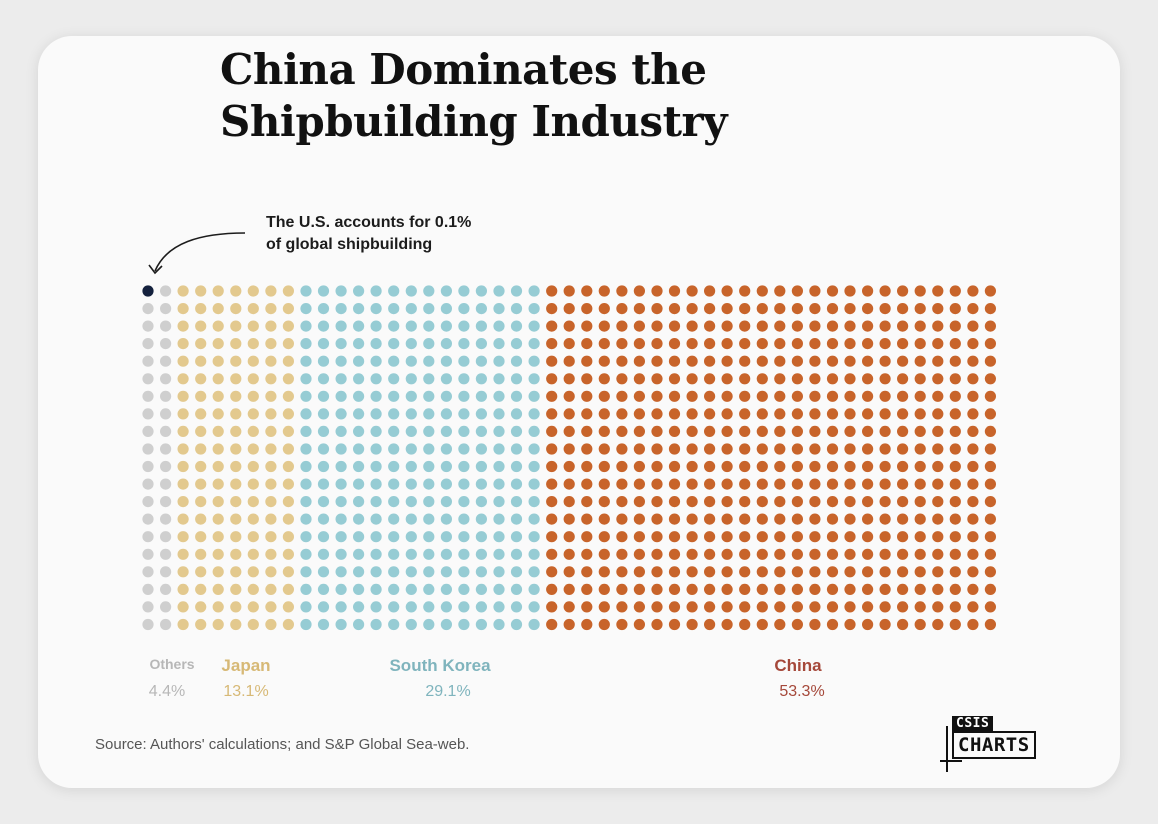  What do you see at coordinates (148, 291) in the screenshot?
I see `waffle-dot-us` at bounding box center [148, 291].